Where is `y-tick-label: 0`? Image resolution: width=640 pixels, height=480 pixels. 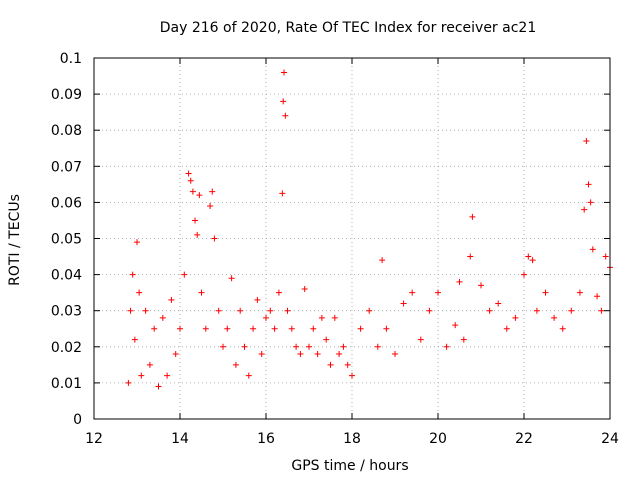
y-tick-label: 0 is located at coordinates (77, 420).